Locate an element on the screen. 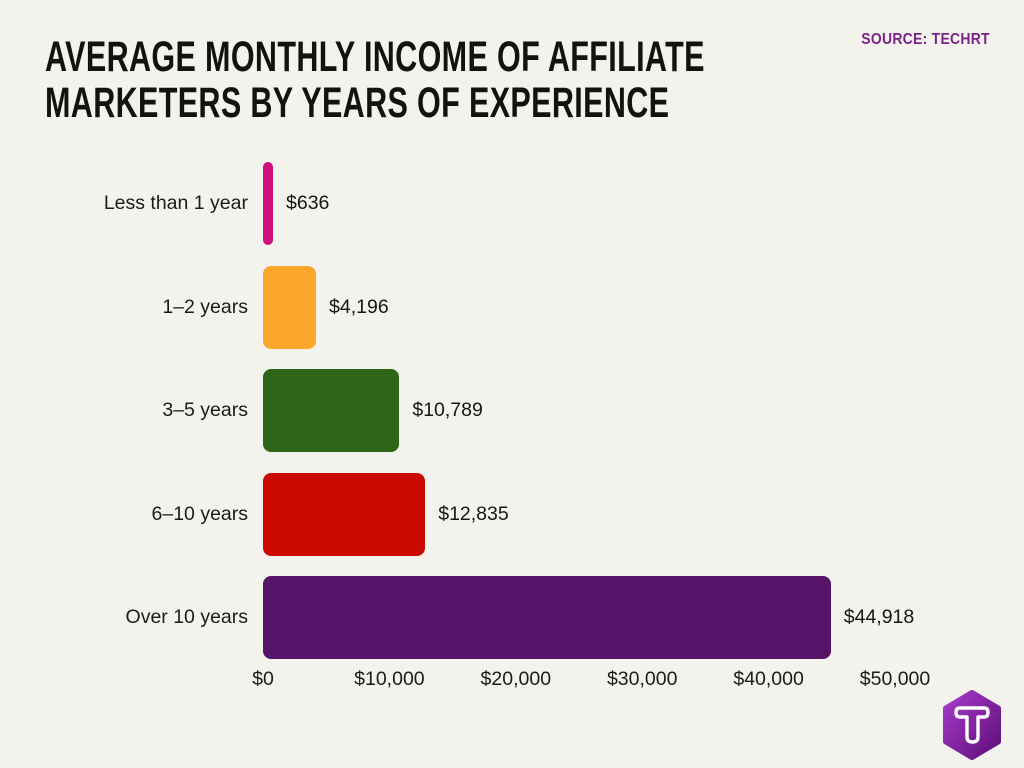  bar-zone: $10,789 is located at coordinates (579, 411).